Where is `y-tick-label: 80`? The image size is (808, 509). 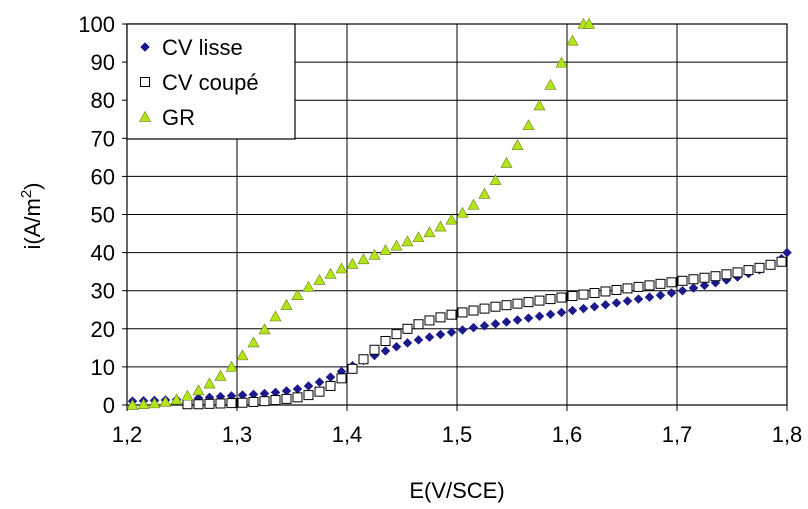
y-tick-label: 80 is located at coordinates (103, 100).